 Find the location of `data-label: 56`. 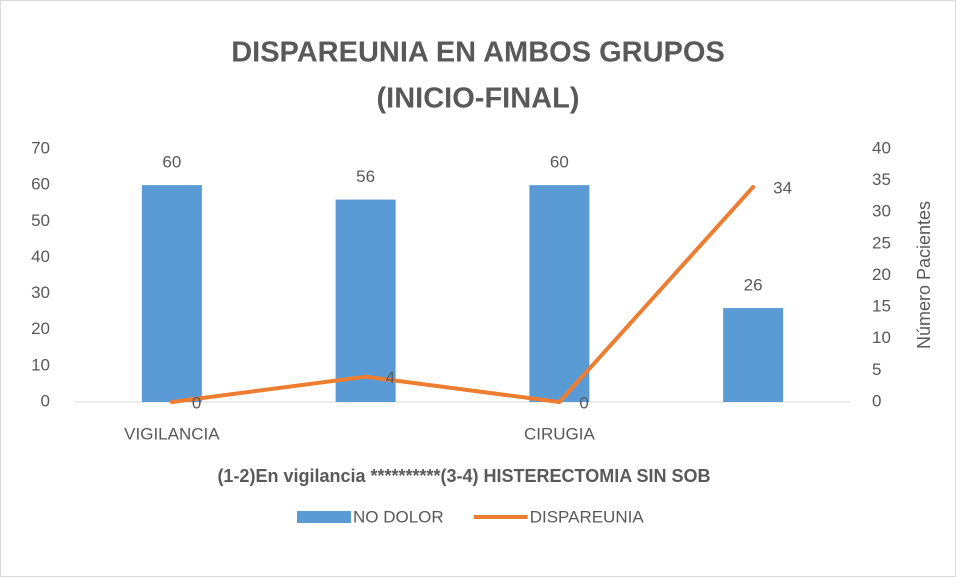

data-label: 56 is located at coordinates (365, 176).